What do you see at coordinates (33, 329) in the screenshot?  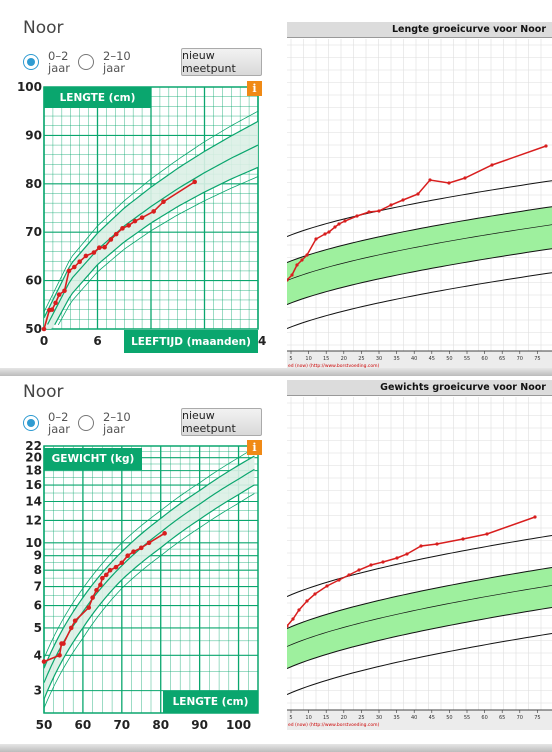 I see `y-tick-label: 50` at bounding box center [33, 329].